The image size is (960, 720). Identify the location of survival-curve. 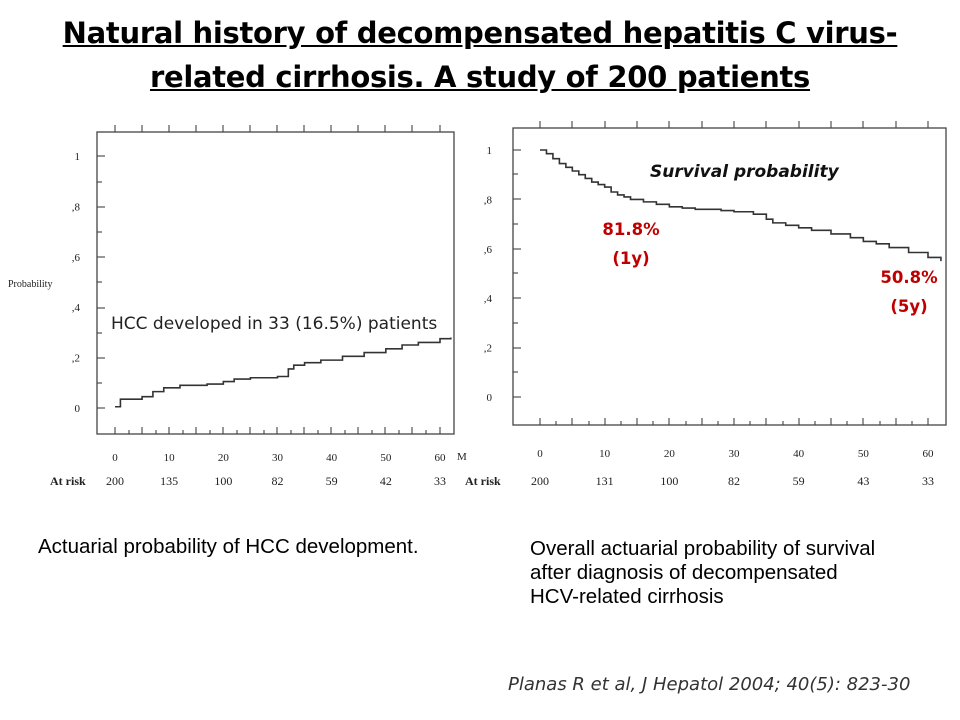
(741, 205).